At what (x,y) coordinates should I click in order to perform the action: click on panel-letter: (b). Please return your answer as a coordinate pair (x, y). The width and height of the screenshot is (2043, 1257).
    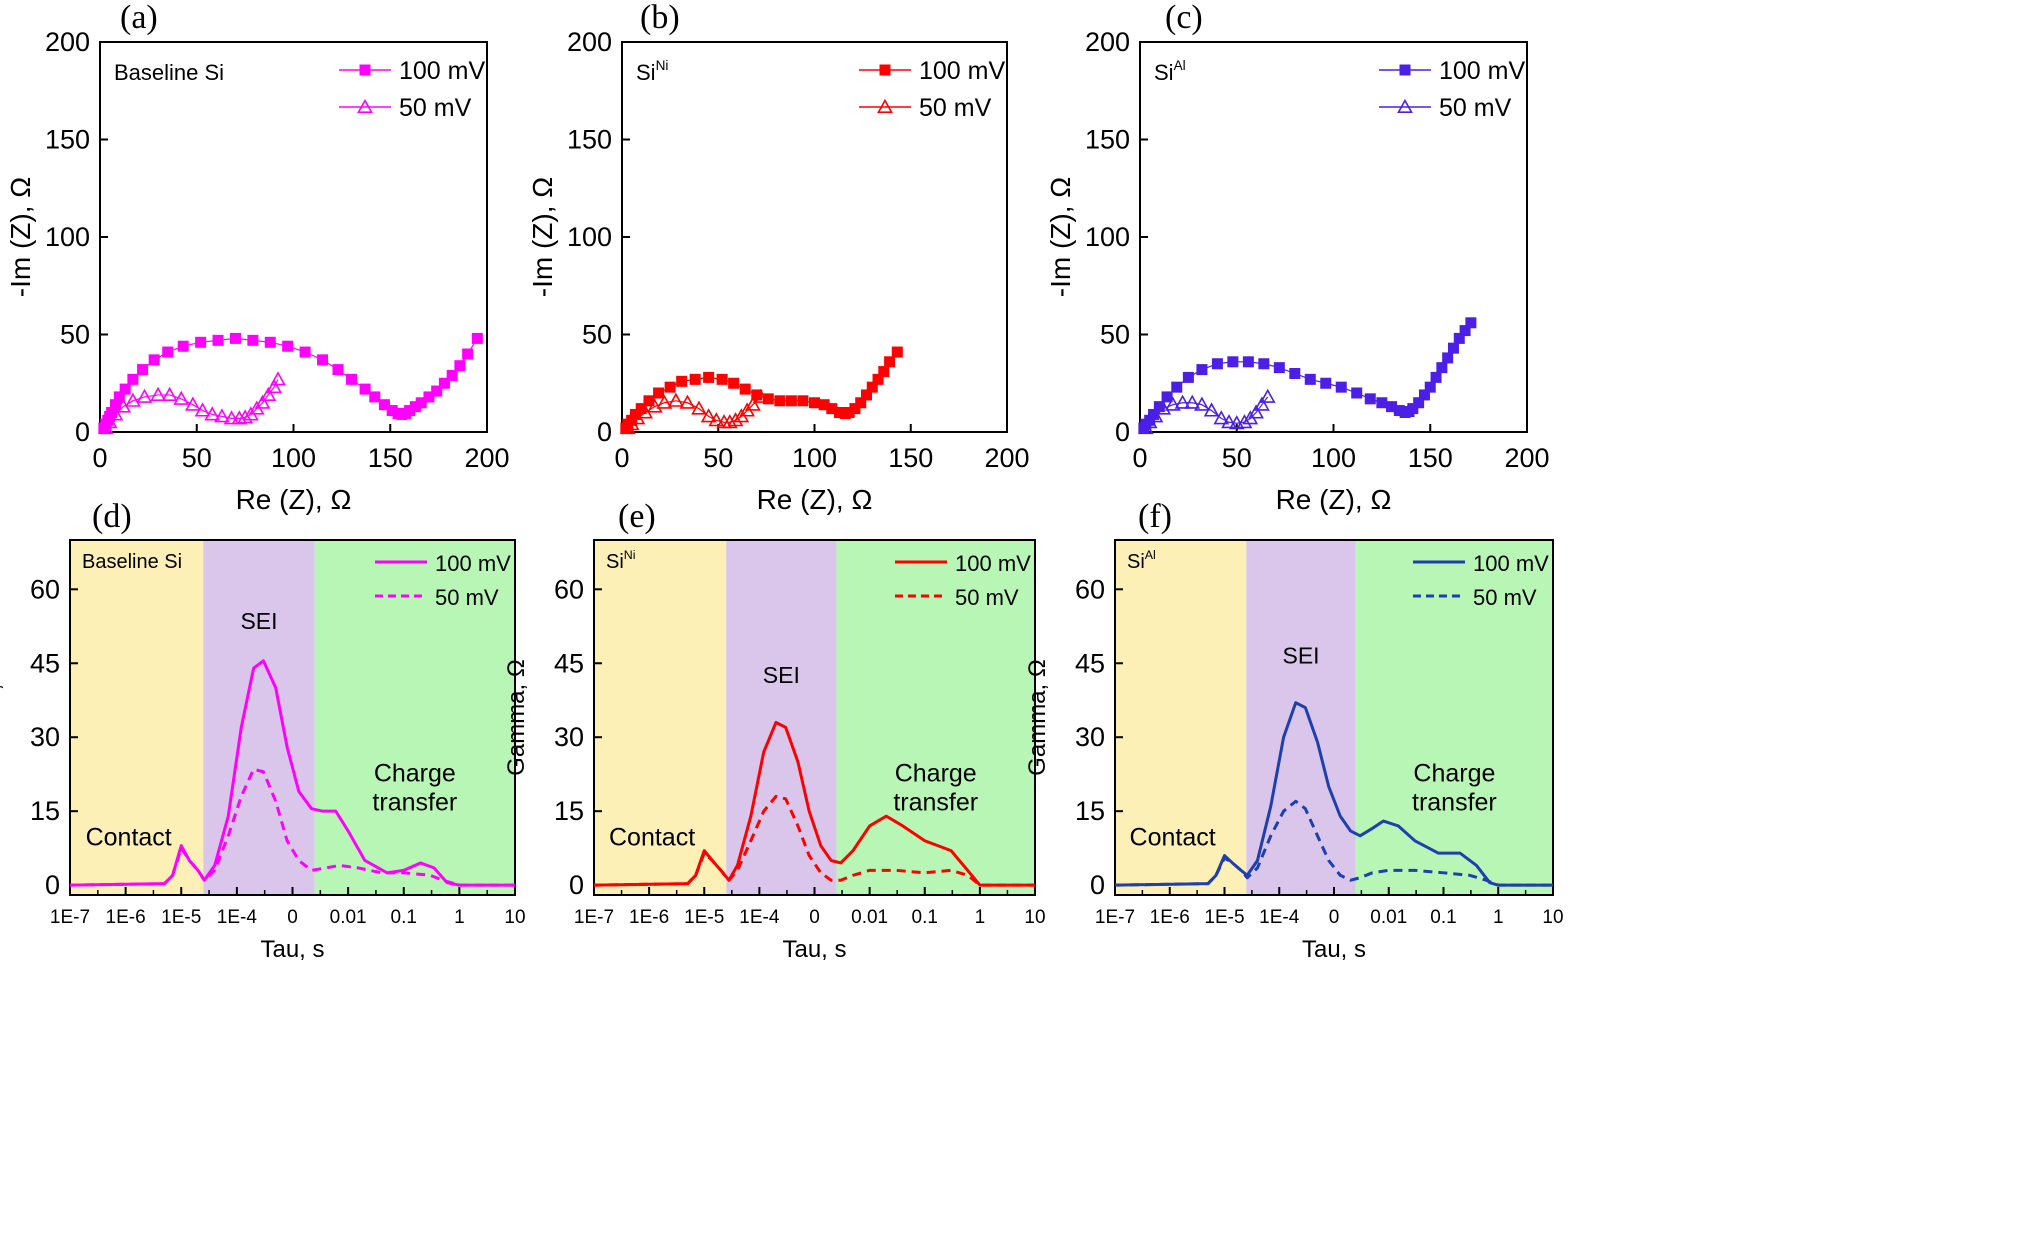
    Looking at the image, I should click on (660, 18).